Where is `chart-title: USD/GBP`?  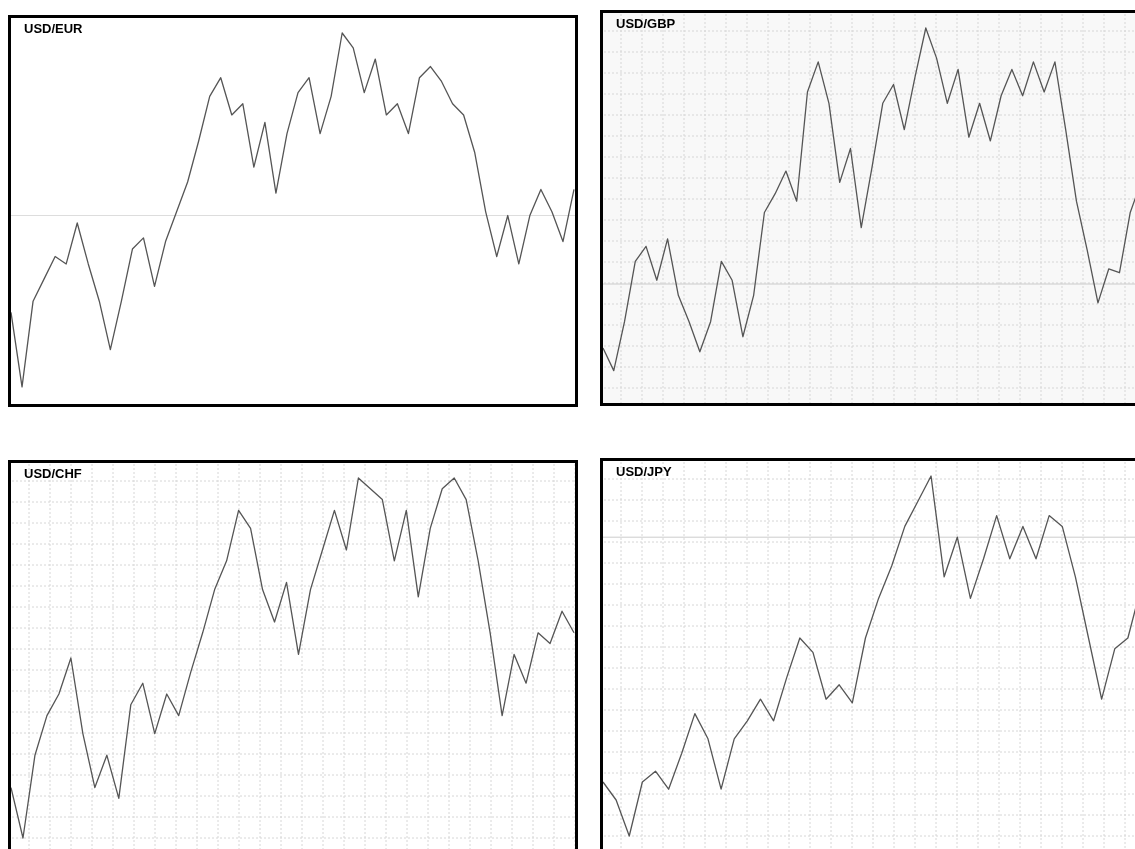
chart-title: USD/GBP is located at coordinates (646, 23).